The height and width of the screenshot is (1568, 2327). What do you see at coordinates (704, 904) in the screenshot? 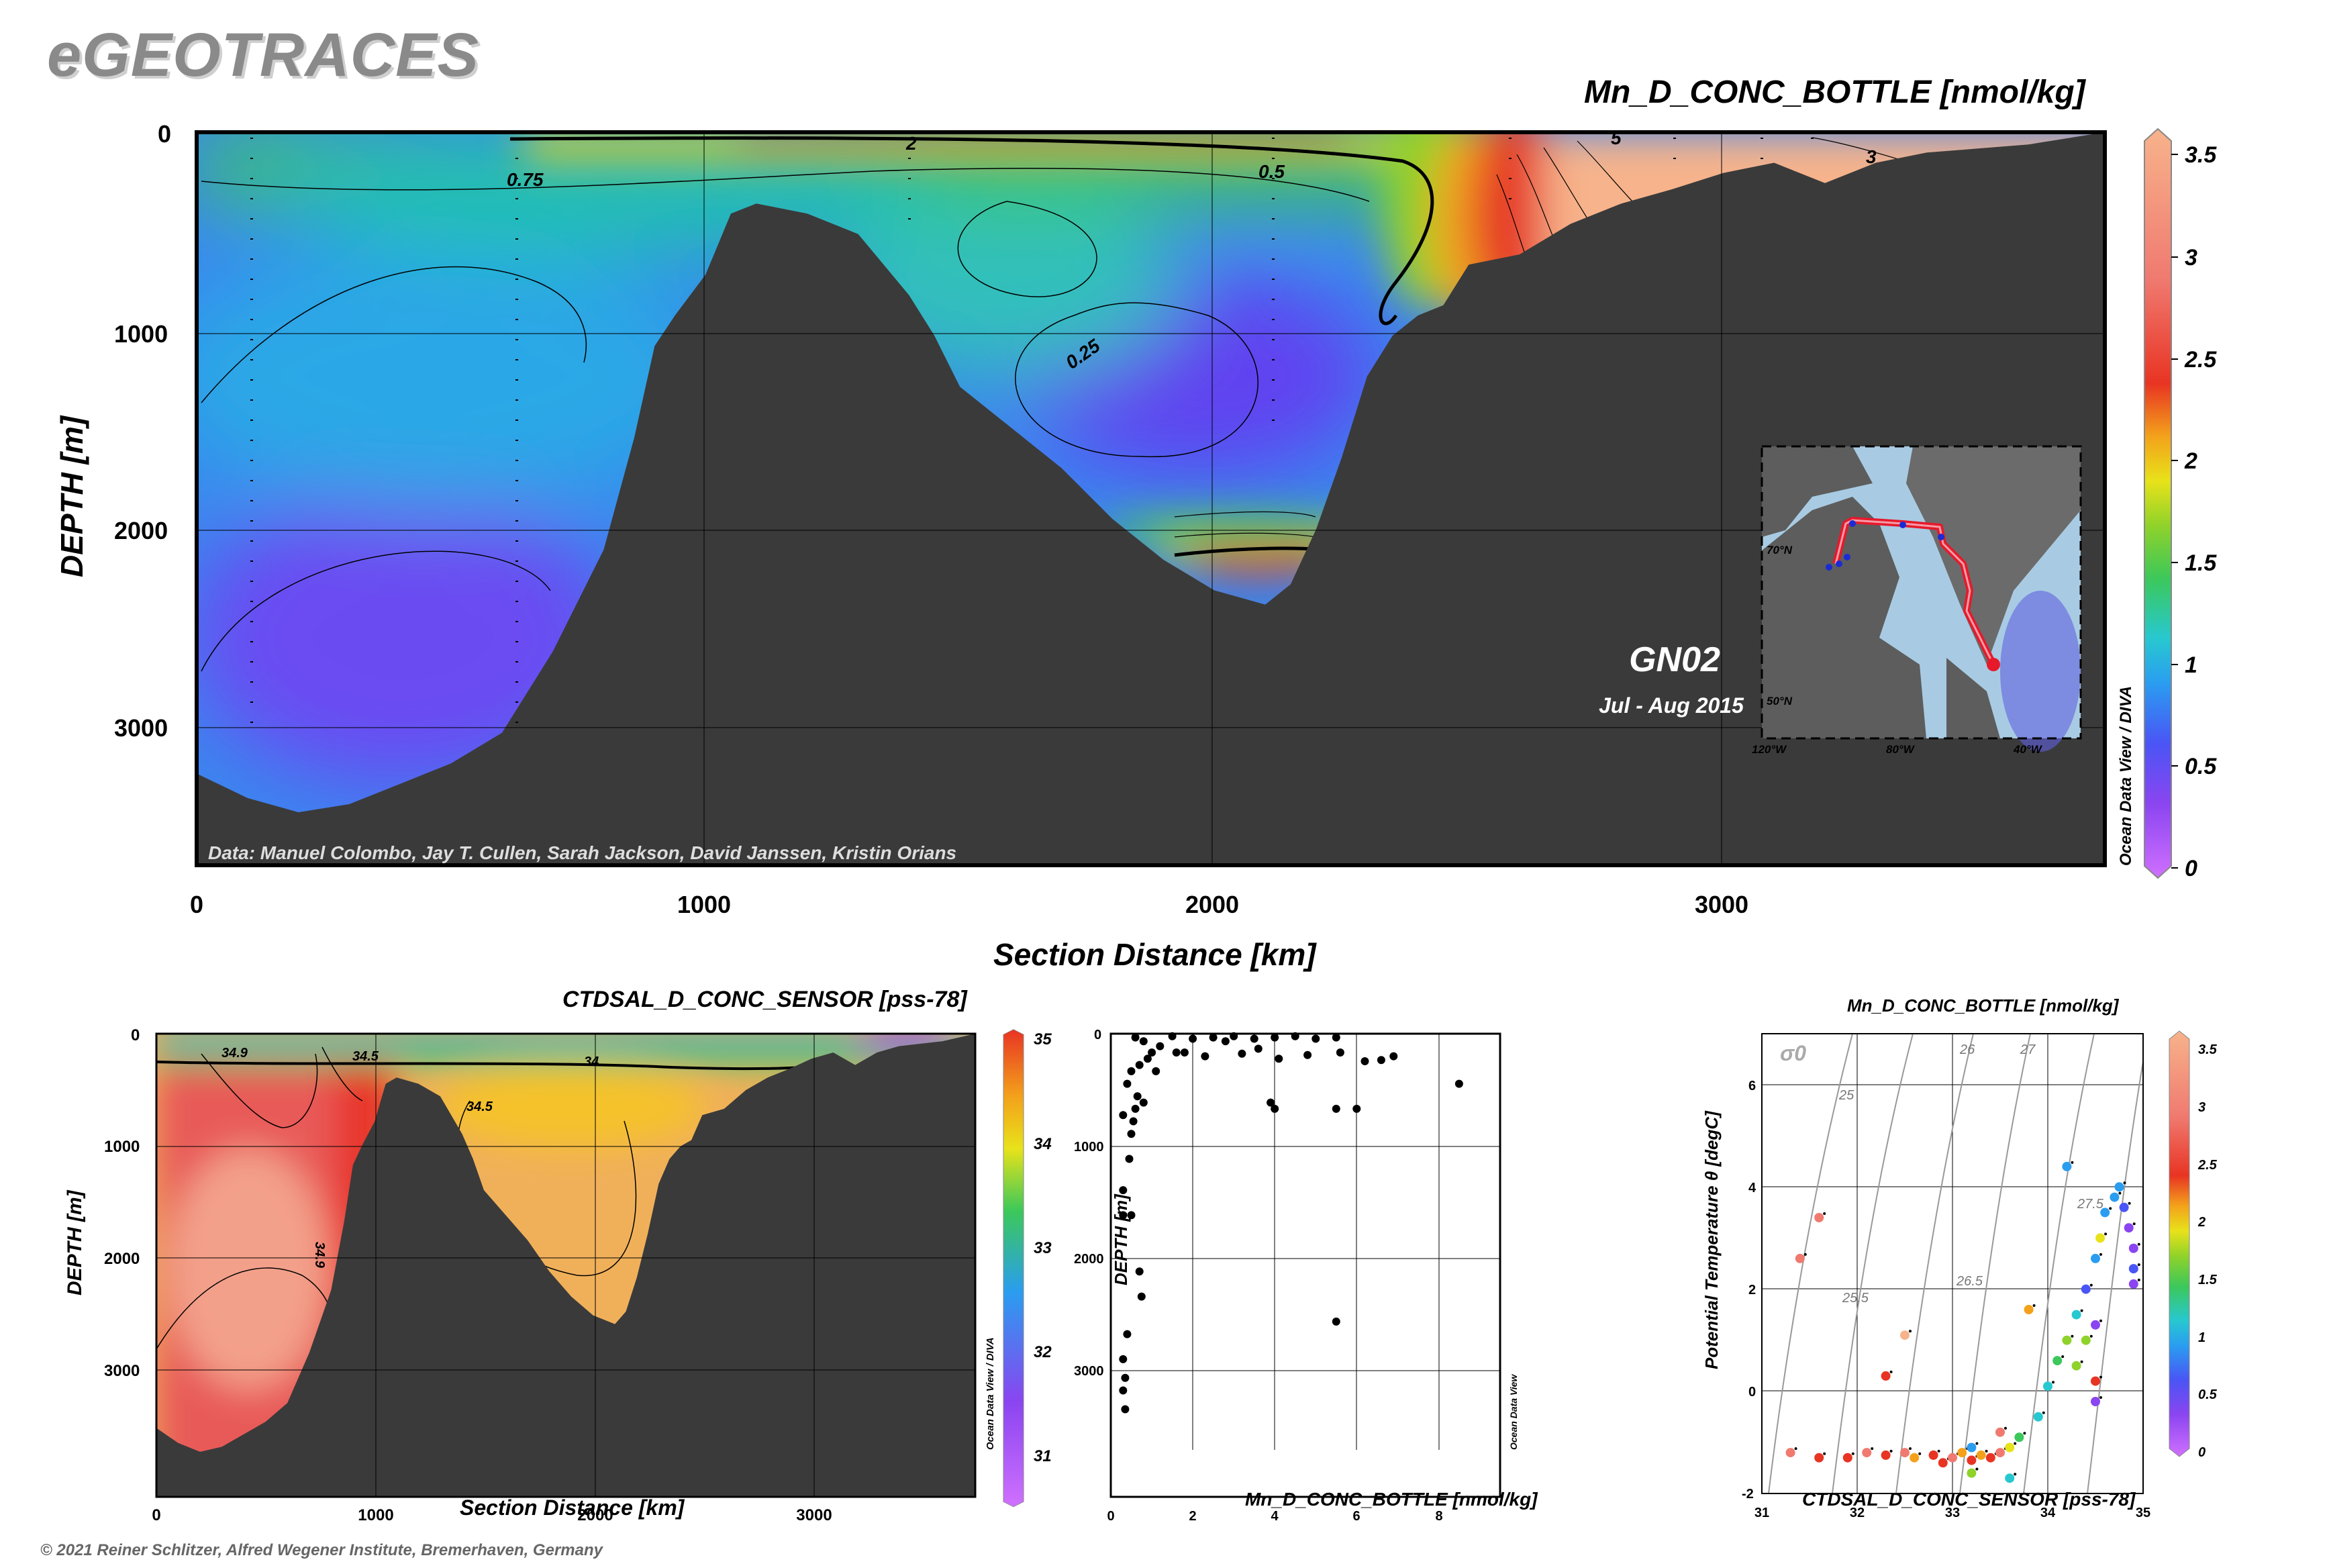
I see `x-tick-1000: 1000` at bounding box center [704, 904].